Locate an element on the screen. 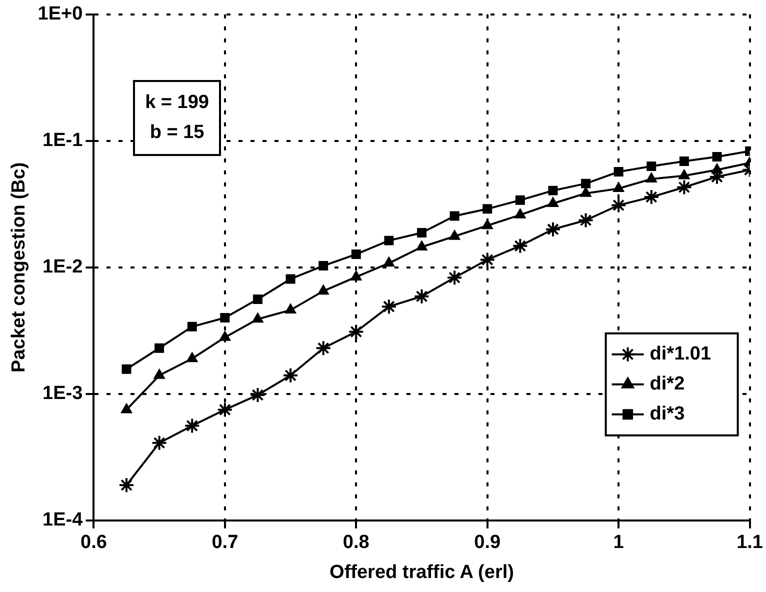 This screenshot has width=766, height=592. y-tick-label: 1E+0 is located at coordinates (60, 14).